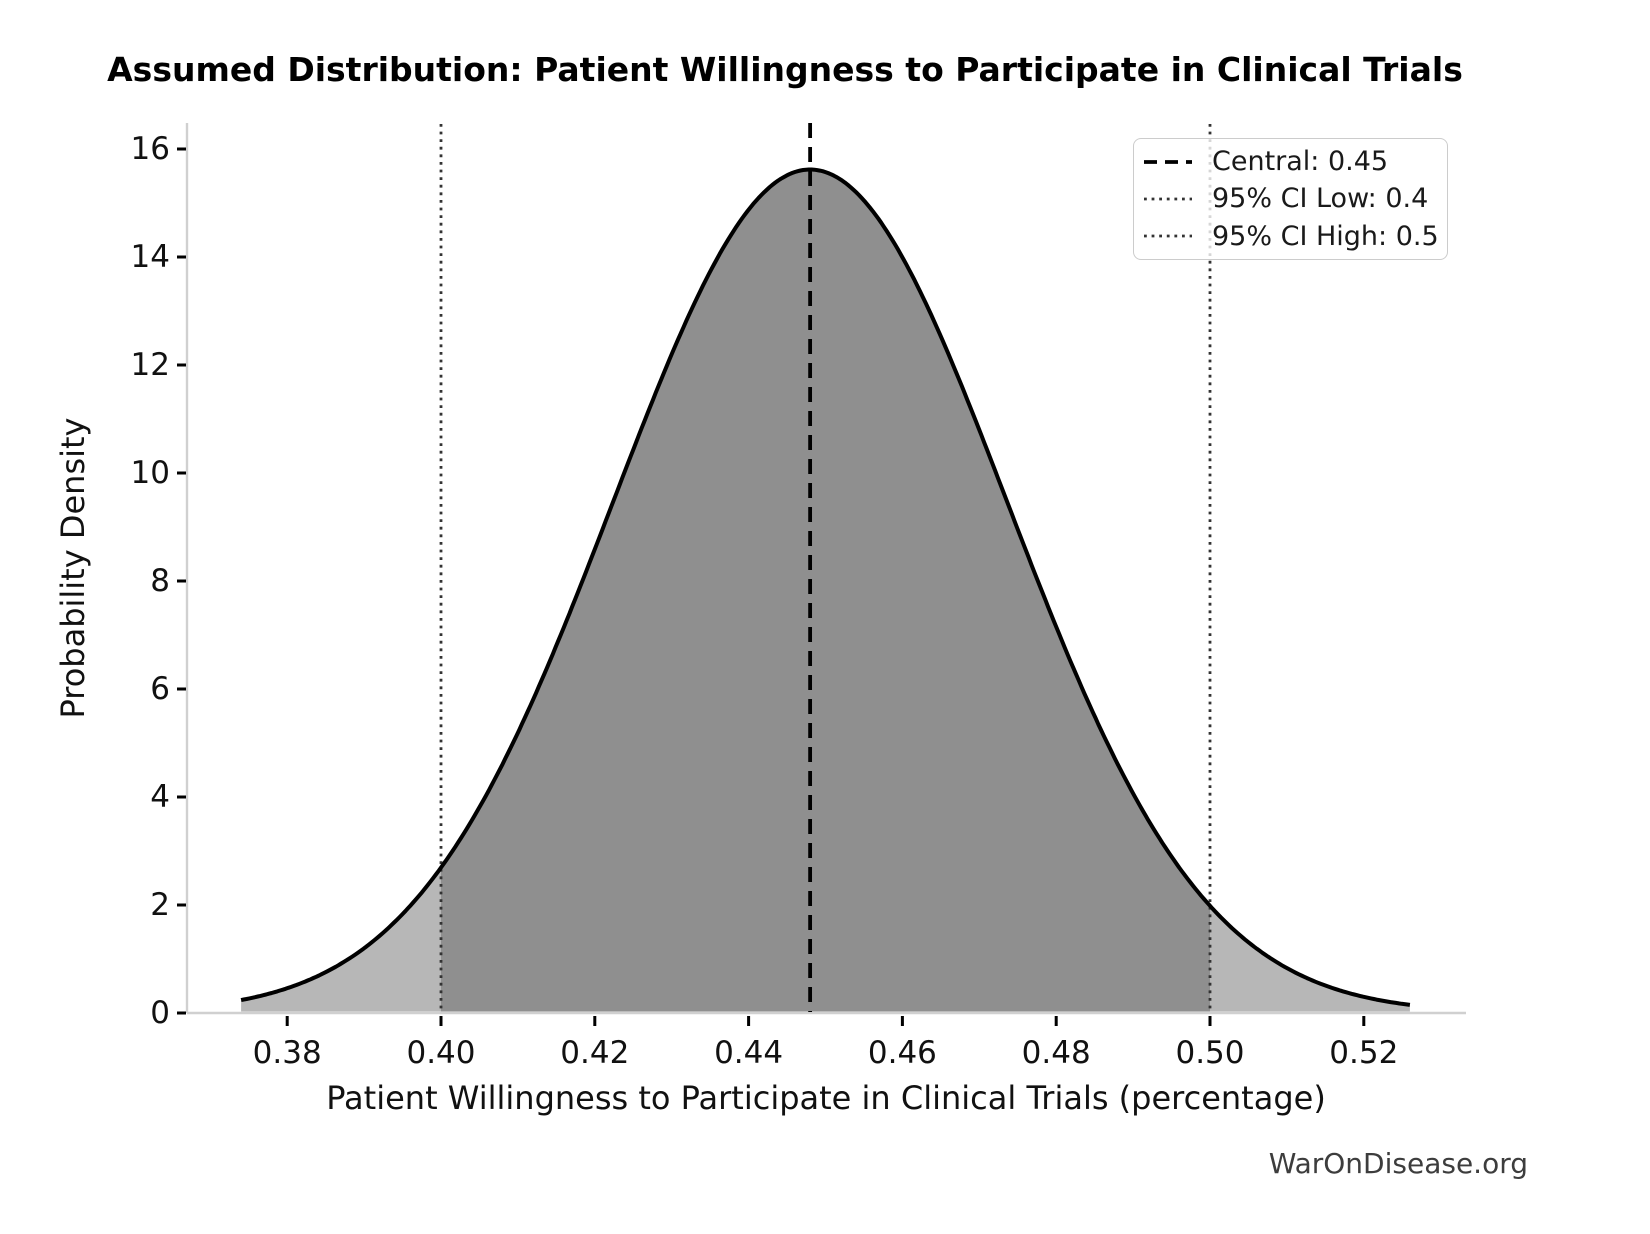 This screenshot has width=1650, height=1234. I want to click on legend-label-ci-high: 95% CI High: 0.5, so click(1325, 236).